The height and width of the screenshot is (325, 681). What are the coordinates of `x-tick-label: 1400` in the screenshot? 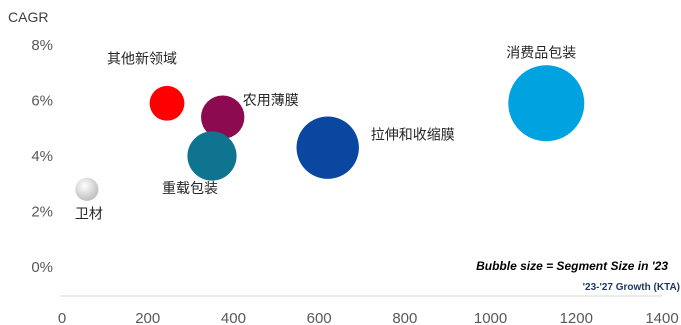 It's located at (661, 317).